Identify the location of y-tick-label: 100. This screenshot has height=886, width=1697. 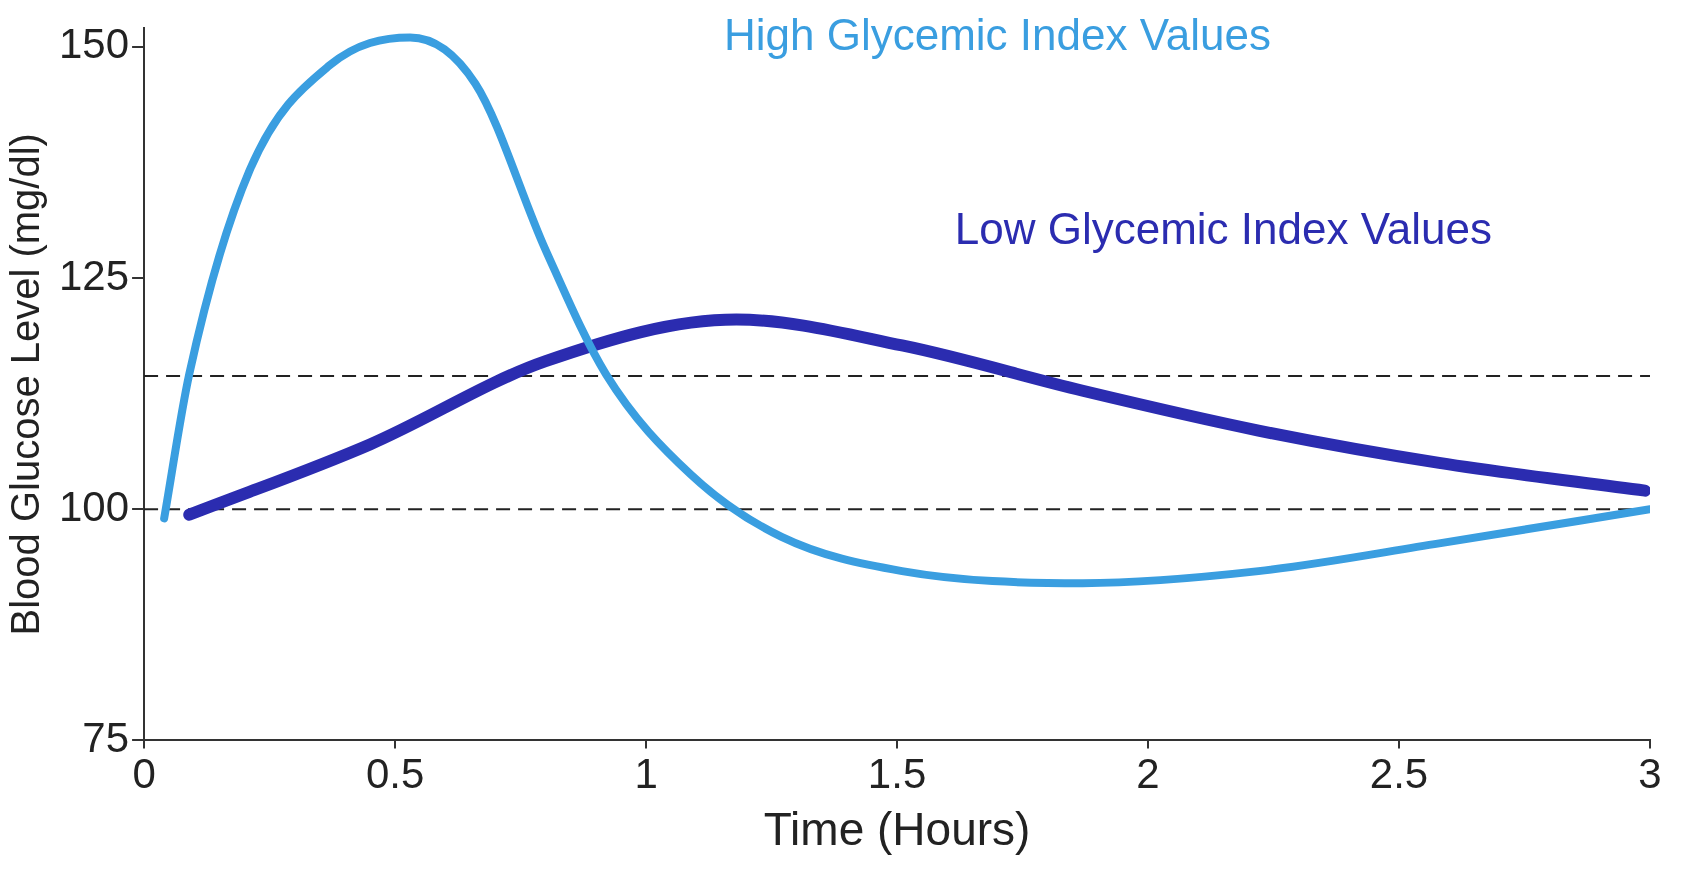
(94, 506).